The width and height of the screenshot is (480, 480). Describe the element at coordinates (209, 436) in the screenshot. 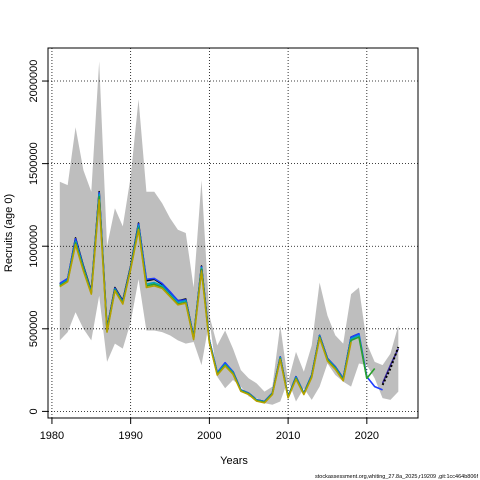

I see `x-tick-label-2000: 2000` at that location.